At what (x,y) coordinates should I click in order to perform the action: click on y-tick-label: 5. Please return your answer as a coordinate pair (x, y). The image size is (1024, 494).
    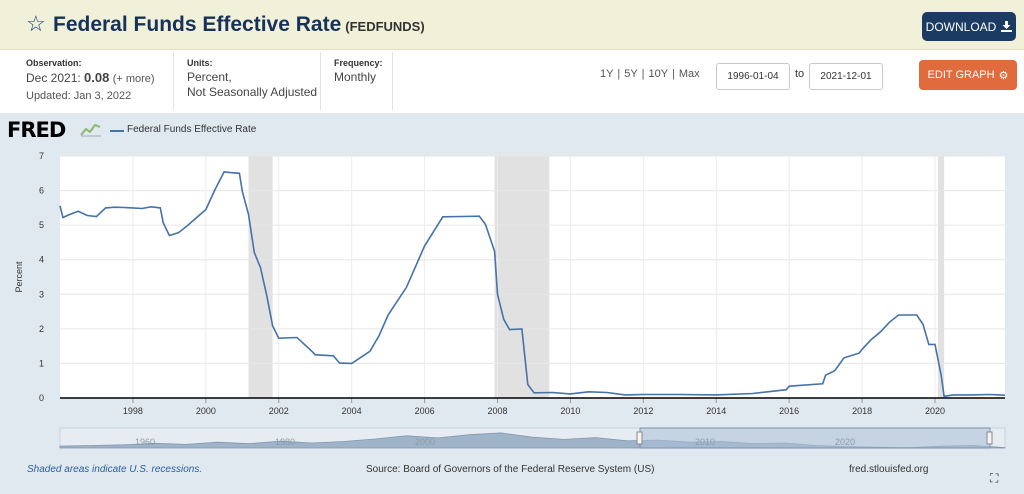
    Looking at the image, I should click on (41, 225).